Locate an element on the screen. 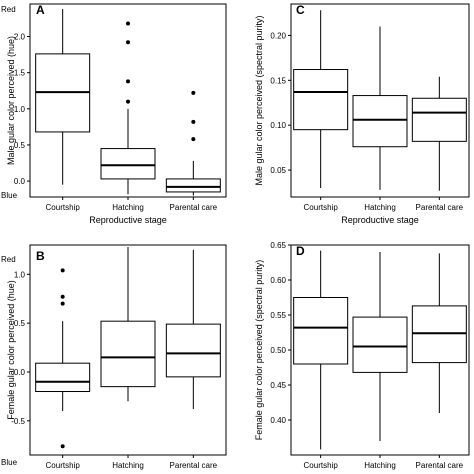 This screenshot has height=474, width=474. y-tick-label: 0.05 is located at coordinates (278, 170).